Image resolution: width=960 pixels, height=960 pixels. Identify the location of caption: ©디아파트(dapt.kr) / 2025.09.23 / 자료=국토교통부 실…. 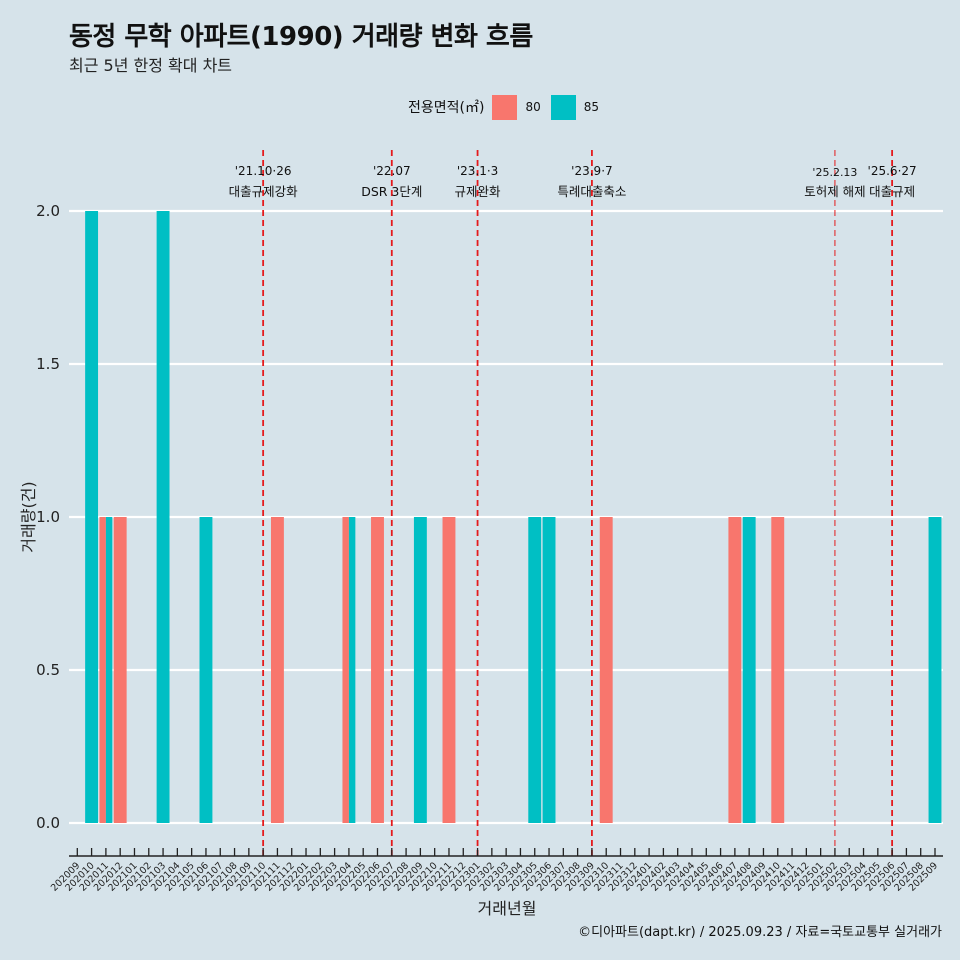
(760, 932).